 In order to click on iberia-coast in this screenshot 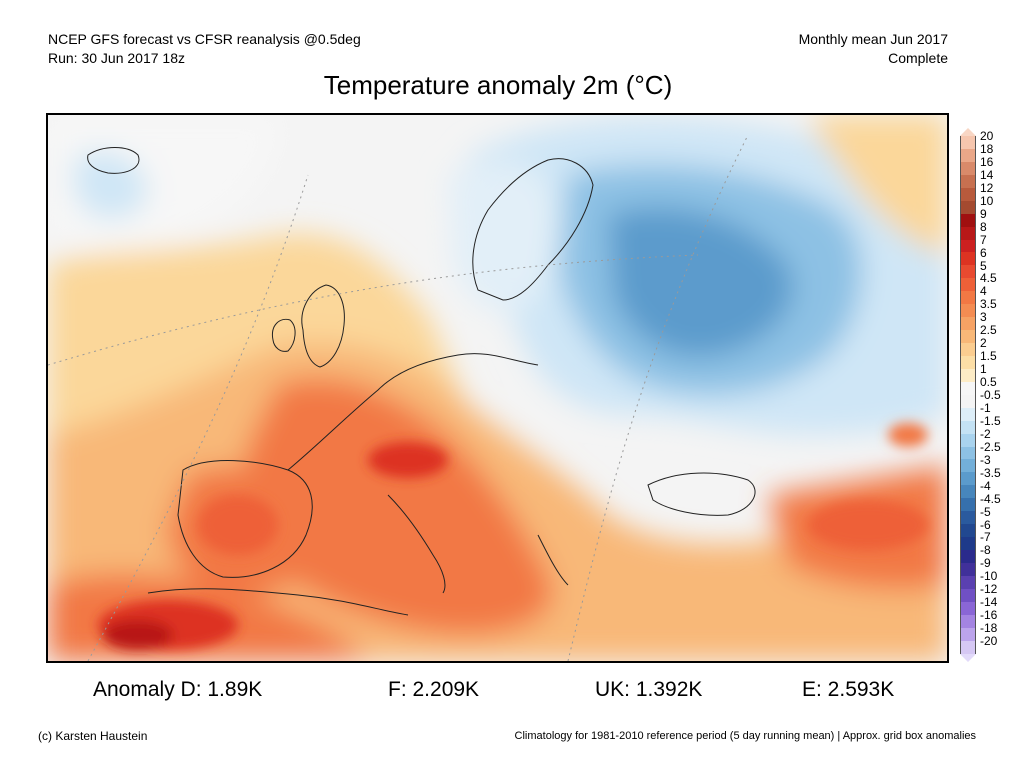, I will do `click(245, 519)`.